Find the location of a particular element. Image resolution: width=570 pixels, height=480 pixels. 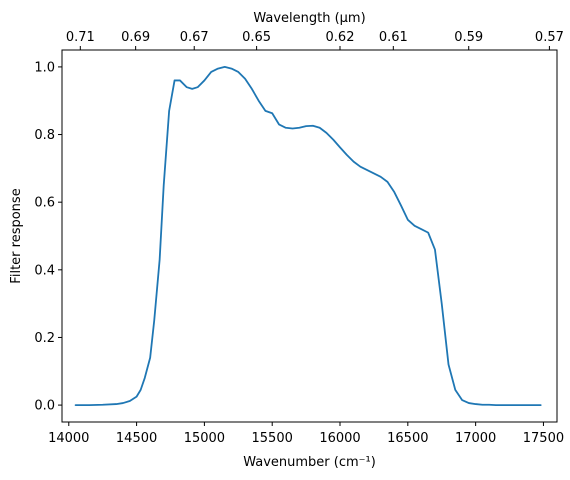

x-axis-label: Wavenumber (cm⁻¹) is located at coordinates (309, 462).